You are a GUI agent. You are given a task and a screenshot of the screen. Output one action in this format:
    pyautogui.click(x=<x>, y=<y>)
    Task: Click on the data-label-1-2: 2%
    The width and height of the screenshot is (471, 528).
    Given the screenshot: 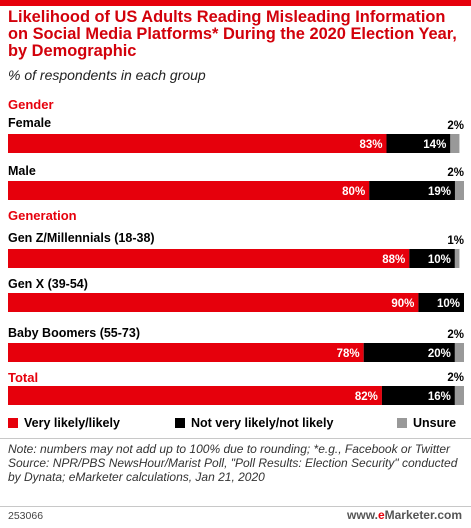 What is the action you would take?
    pyautogui.click(x=455, y=173)
    